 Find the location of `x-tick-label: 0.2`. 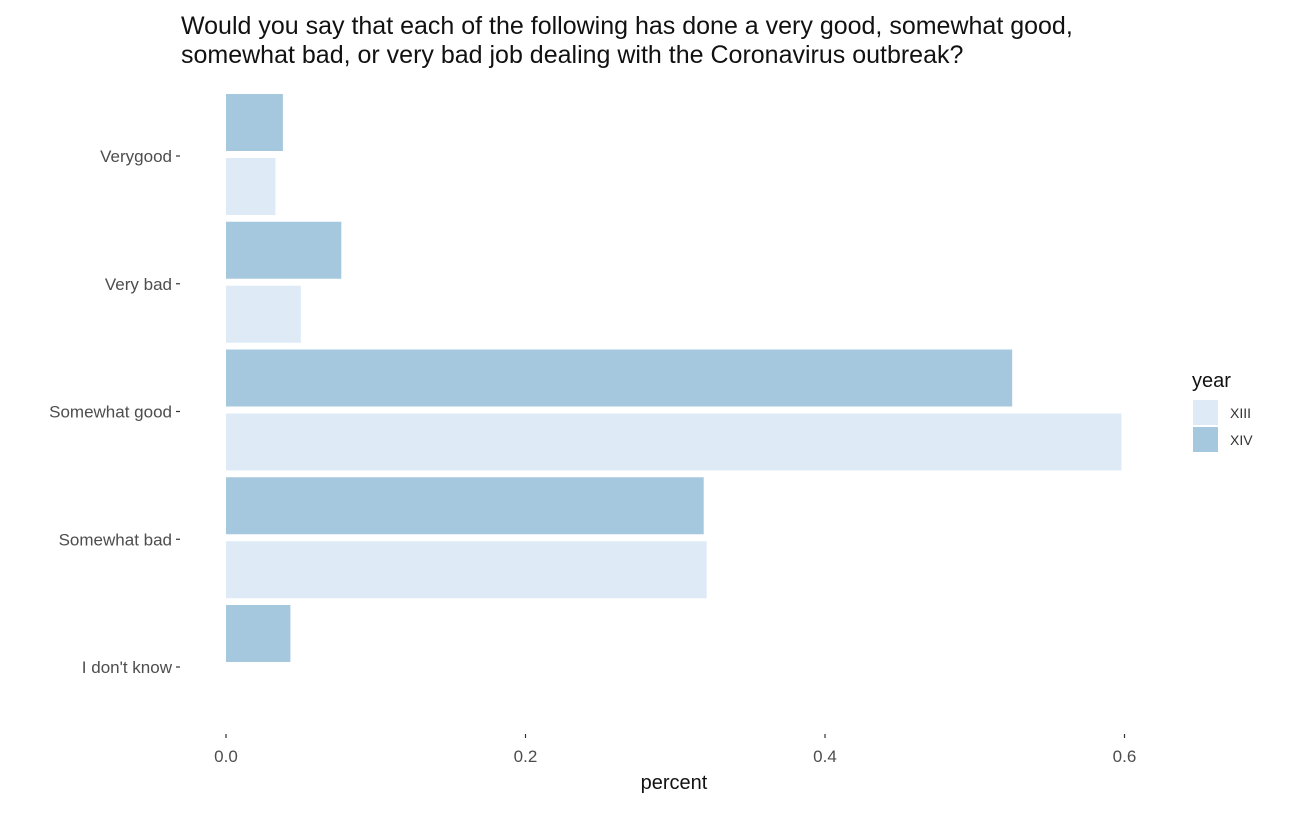

x-tick-label: 0.2 is located at coordinates (526, 756).